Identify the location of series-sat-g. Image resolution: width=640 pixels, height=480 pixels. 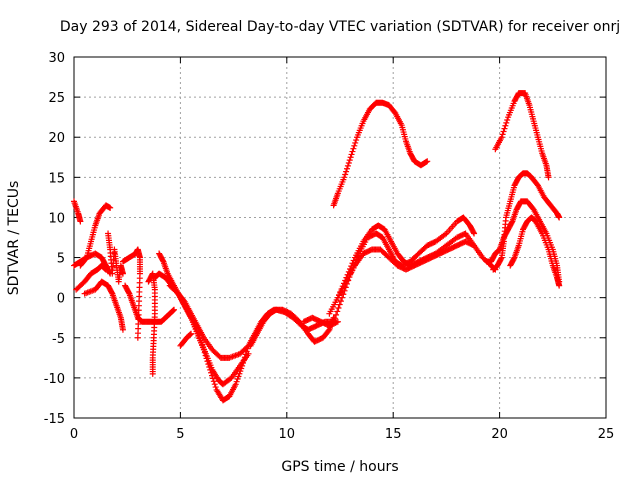
(131, 293).